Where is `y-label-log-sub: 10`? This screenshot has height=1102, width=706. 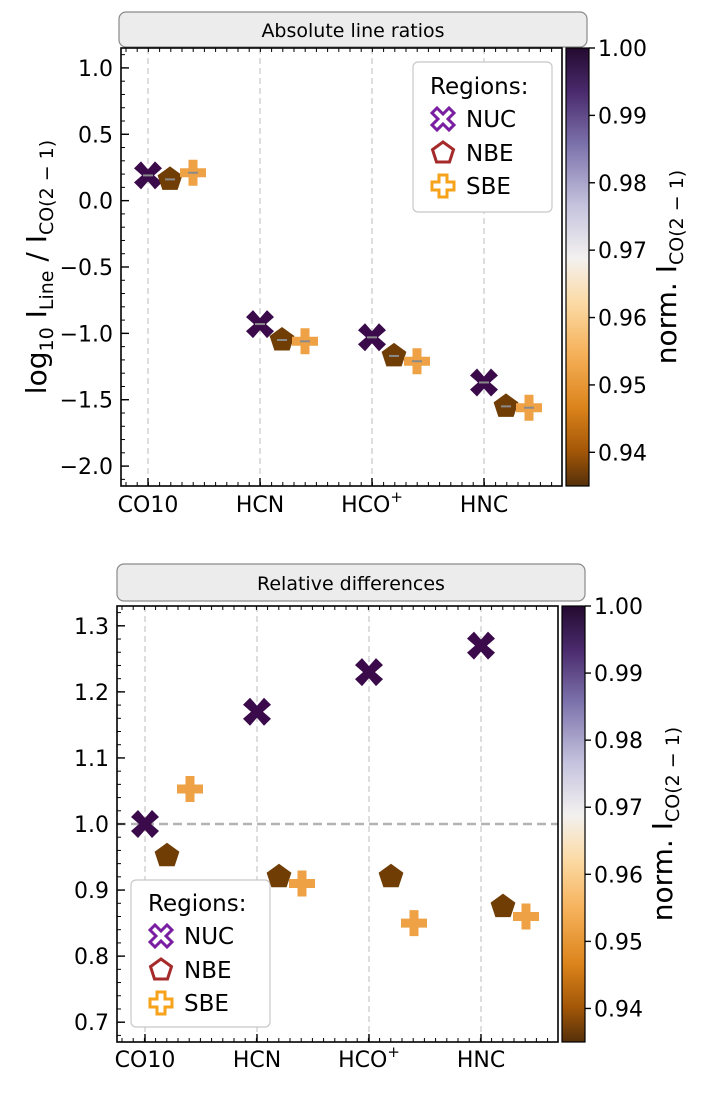
y-label-log-sub: 10 is located at coordinates (47, 339).